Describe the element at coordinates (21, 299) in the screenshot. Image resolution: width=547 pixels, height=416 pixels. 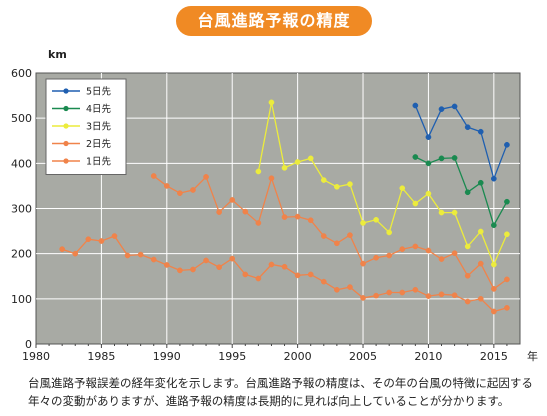
I see `y-tick-label: 100` at that location.